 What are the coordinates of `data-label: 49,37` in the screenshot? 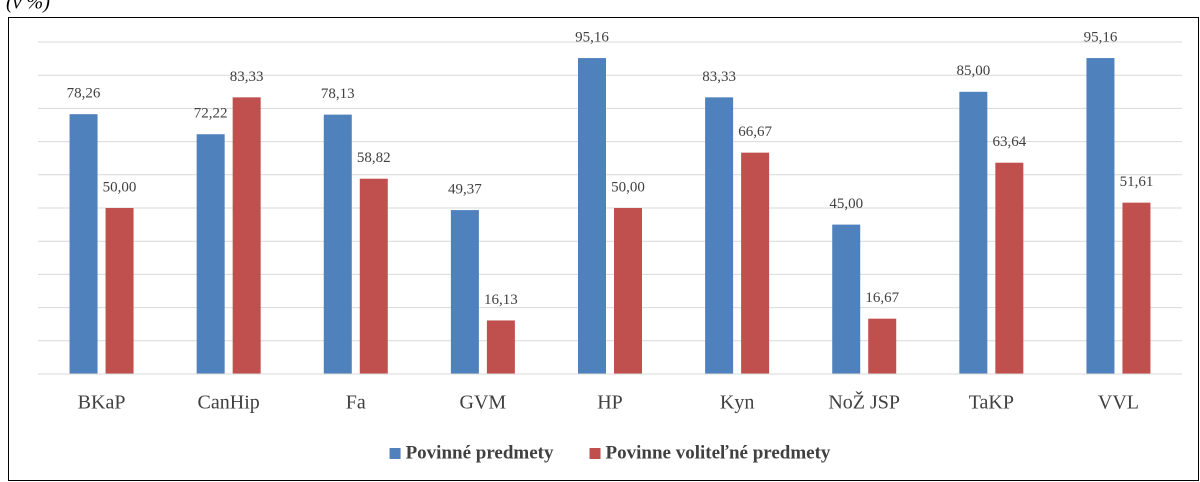 It's located at (465, 190).